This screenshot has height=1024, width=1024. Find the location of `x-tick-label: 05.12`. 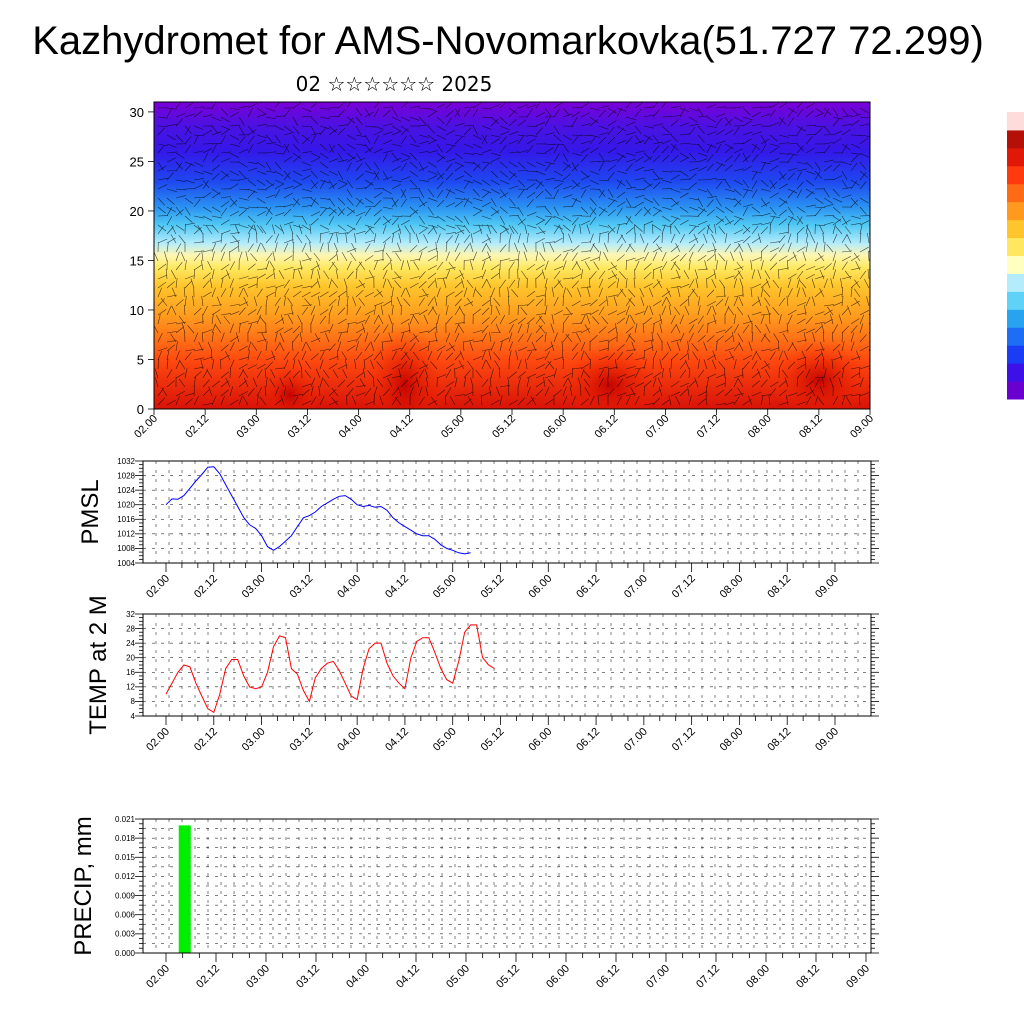

x-tick-label: 05.12 is located at coordinates (493, 740).